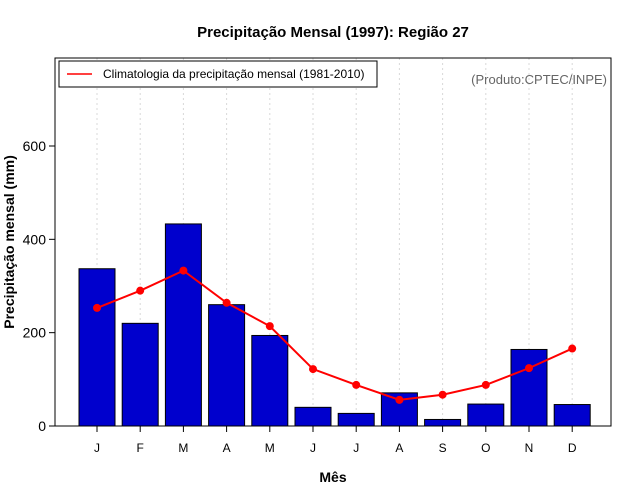 The height and width of the screenshot is (500, 640). I want to click on x-tick-label: D, so click(572, 448).